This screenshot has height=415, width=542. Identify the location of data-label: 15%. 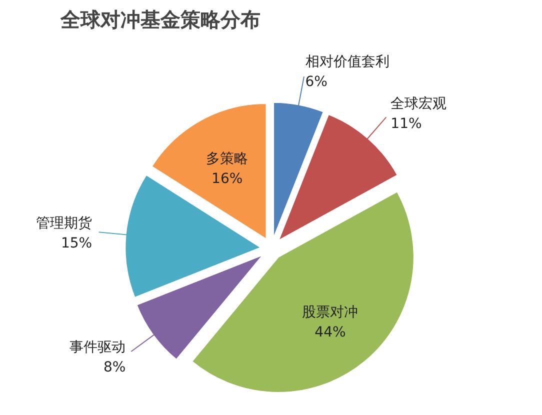
(76, 244).